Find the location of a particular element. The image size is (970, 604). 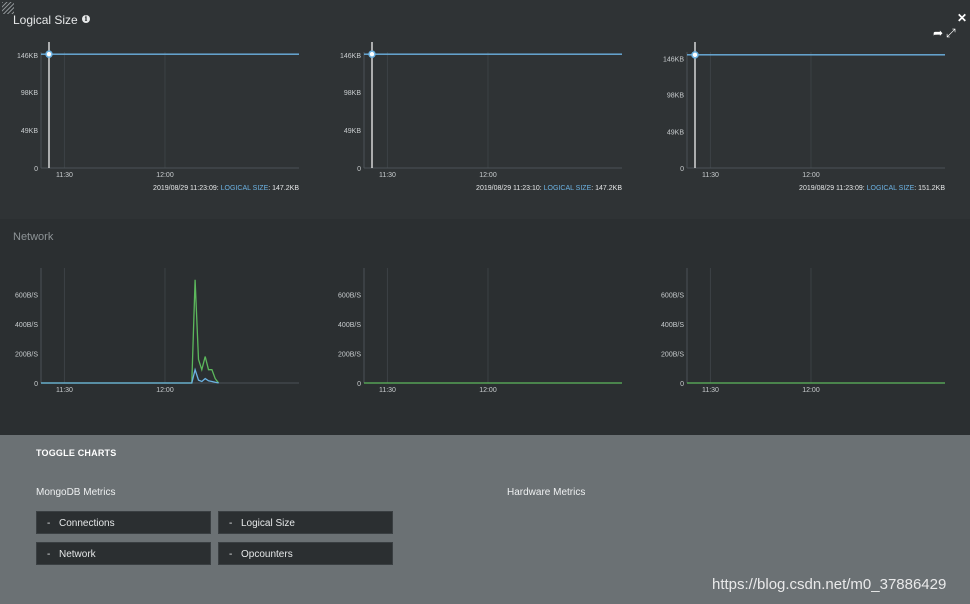

panel-title: Logical Size is located at coordinates (45, 20).